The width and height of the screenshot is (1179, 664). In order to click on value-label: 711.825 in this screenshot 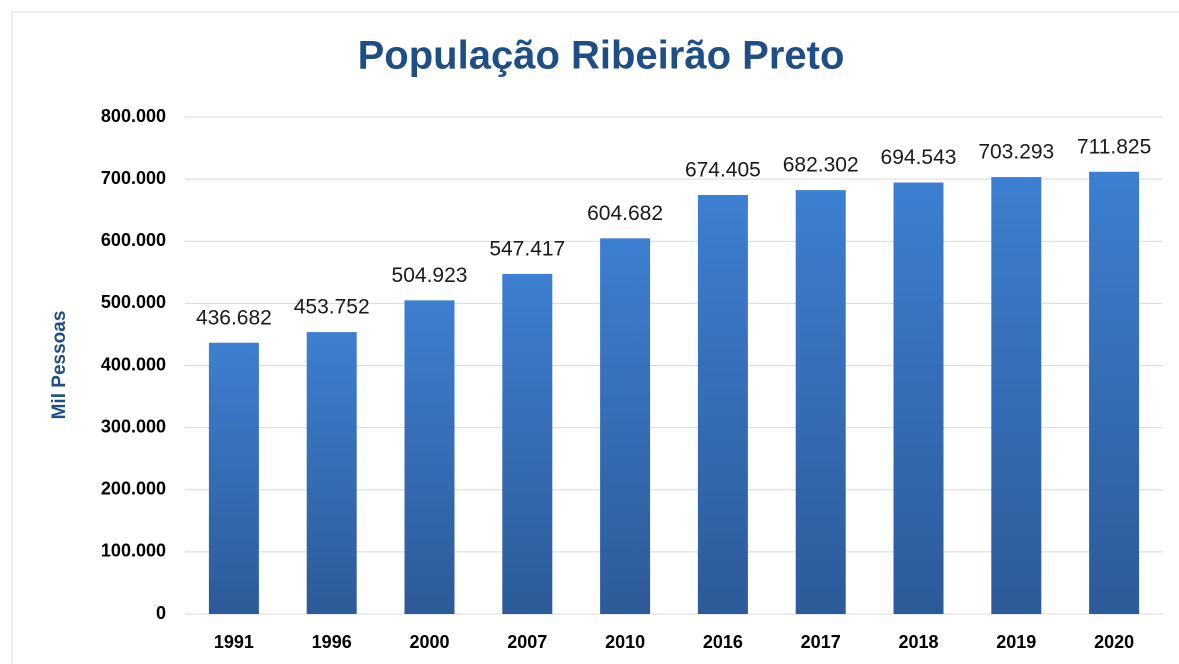, I will do `click(1114, 146)`.